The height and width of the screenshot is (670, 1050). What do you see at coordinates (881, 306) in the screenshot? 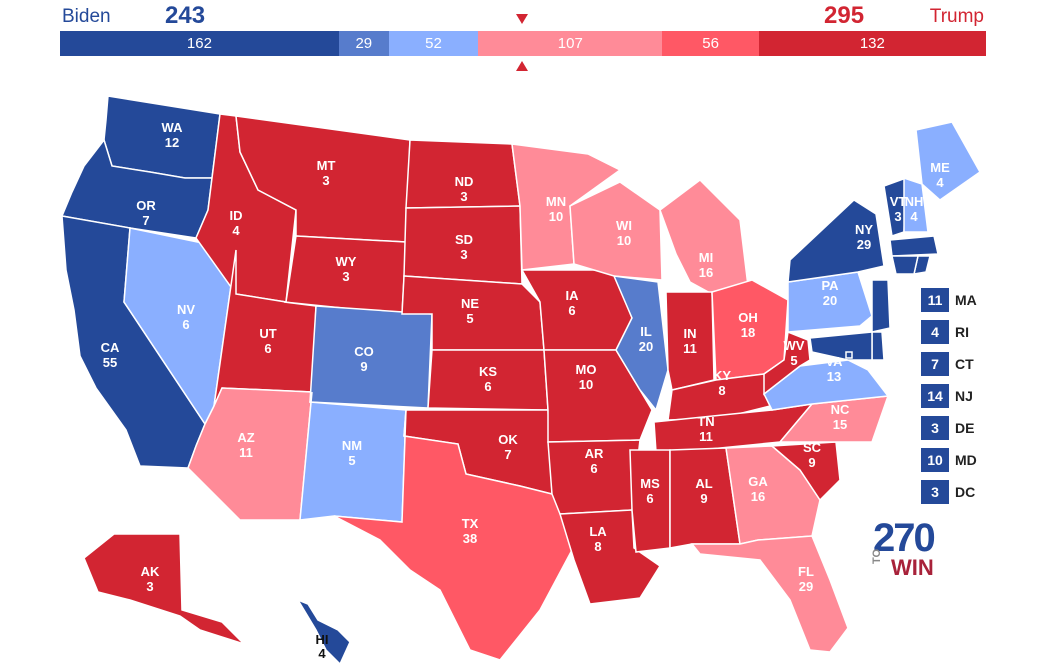
I see `state-nj` at bounding box center [881, 306].